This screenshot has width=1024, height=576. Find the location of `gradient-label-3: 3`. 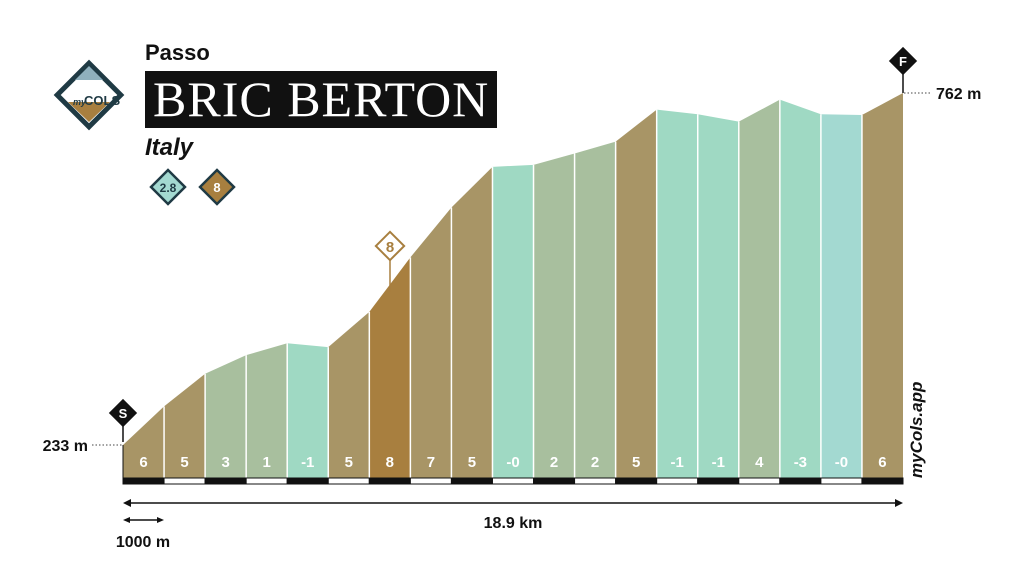

gradient-label-3: 3 is located at coordinates (225, 462).